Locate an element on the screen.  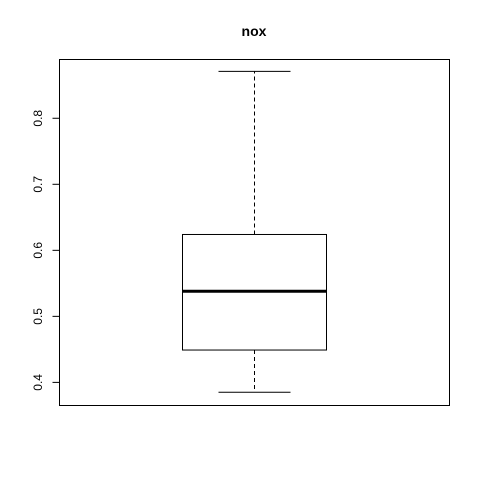
y-tick-label: 0.8 is located at coordinates (38, 118).